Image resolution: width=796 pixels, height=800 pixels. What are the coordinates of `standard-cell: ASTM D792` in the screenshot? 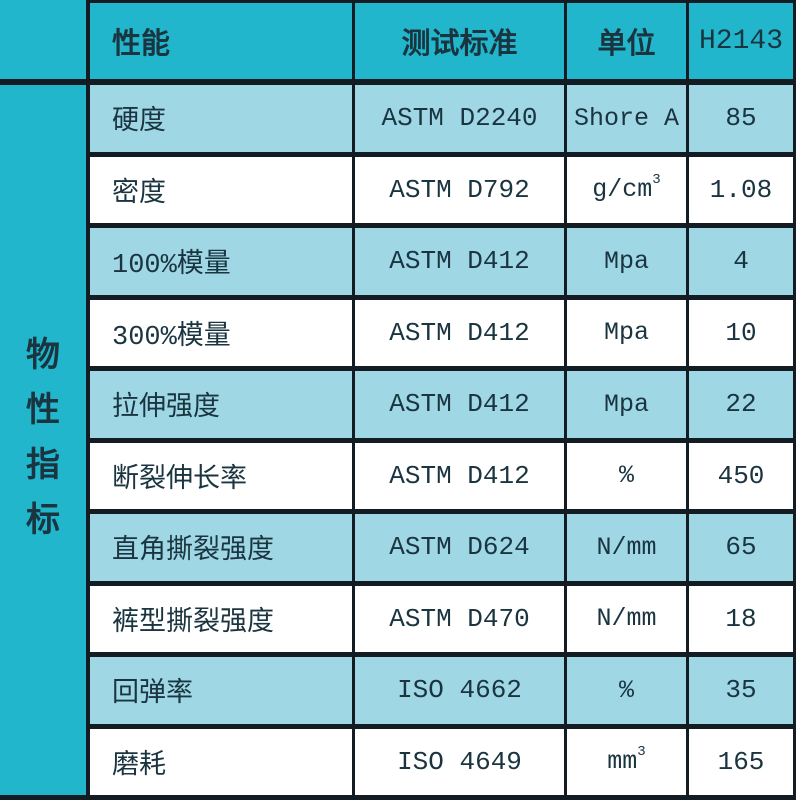 It's located at (458, 192).